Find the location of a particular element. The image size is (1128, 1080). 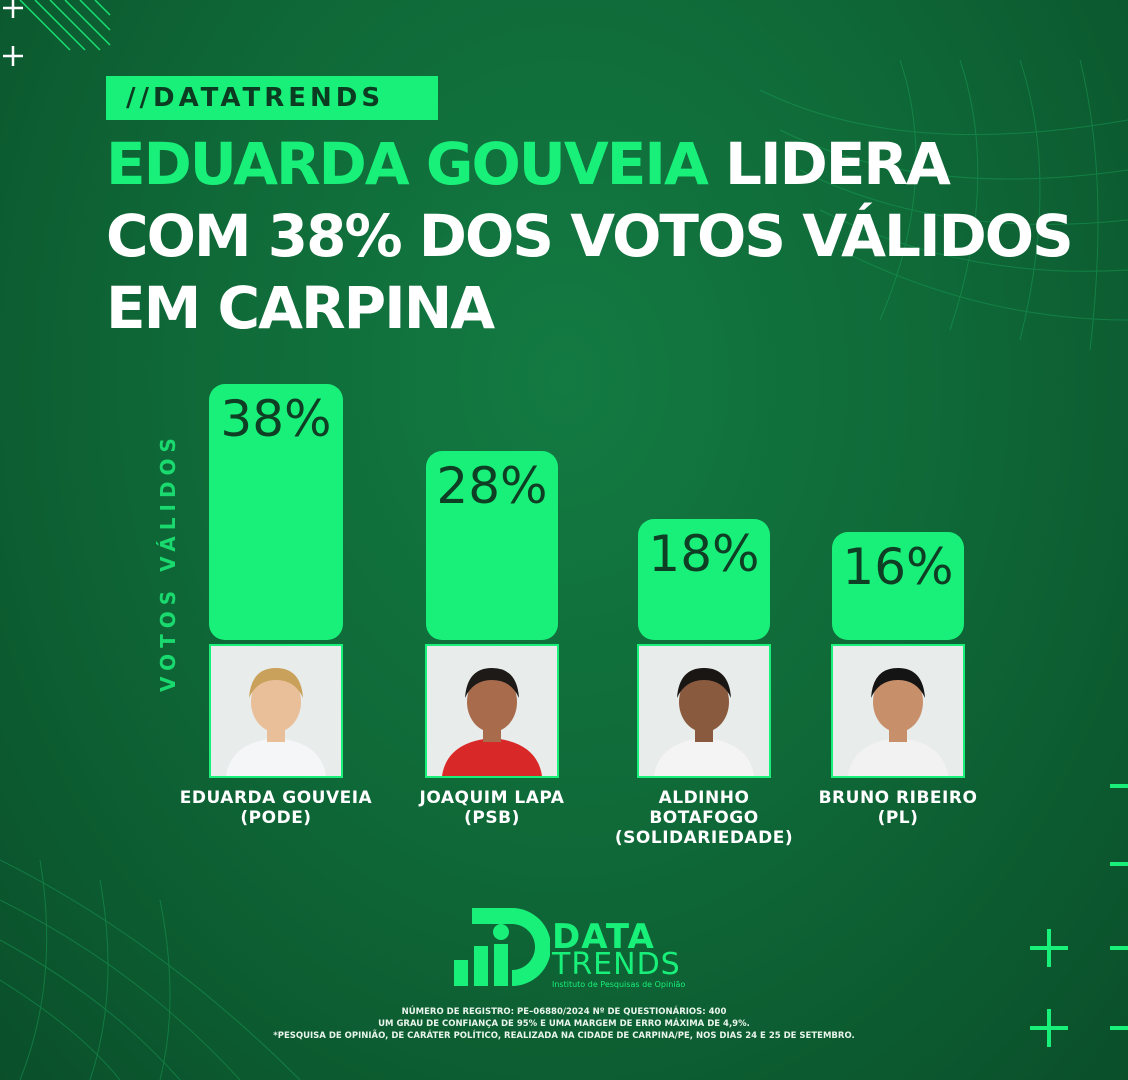

bar-value-label: 16% is located at coordinates (898, 567).